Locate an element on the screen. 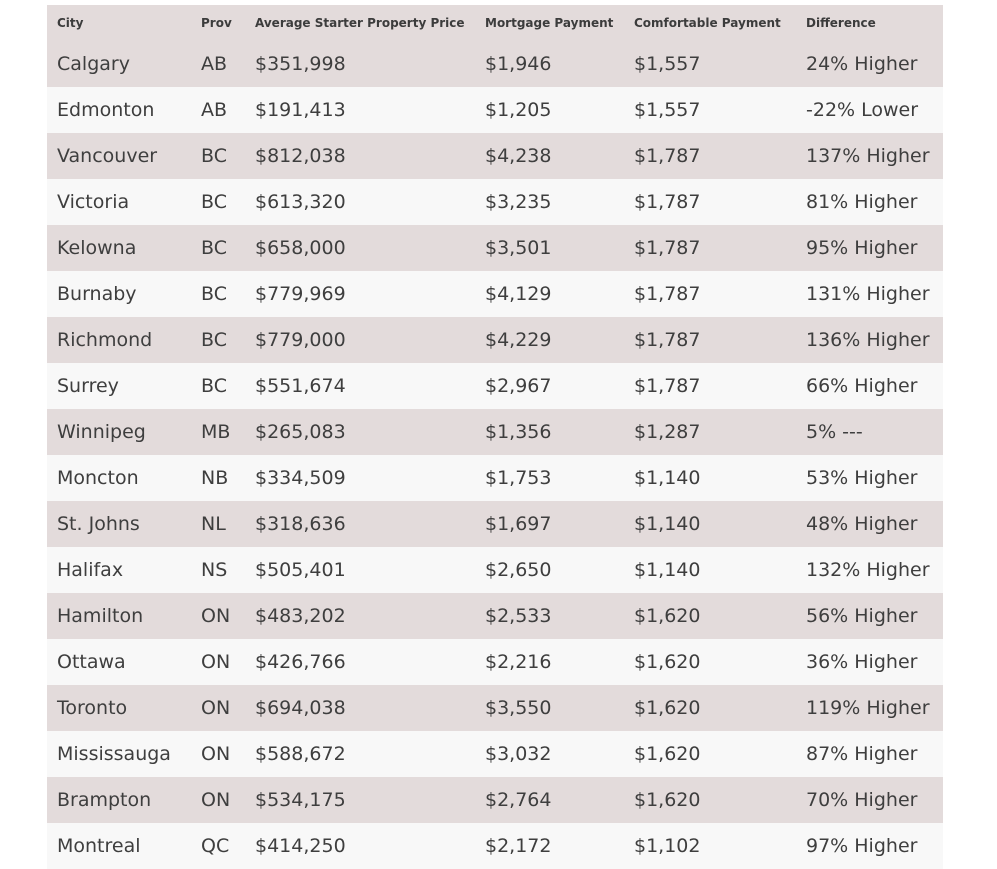  cell-difference: 87% Higher is located at coordinates (862, 754).